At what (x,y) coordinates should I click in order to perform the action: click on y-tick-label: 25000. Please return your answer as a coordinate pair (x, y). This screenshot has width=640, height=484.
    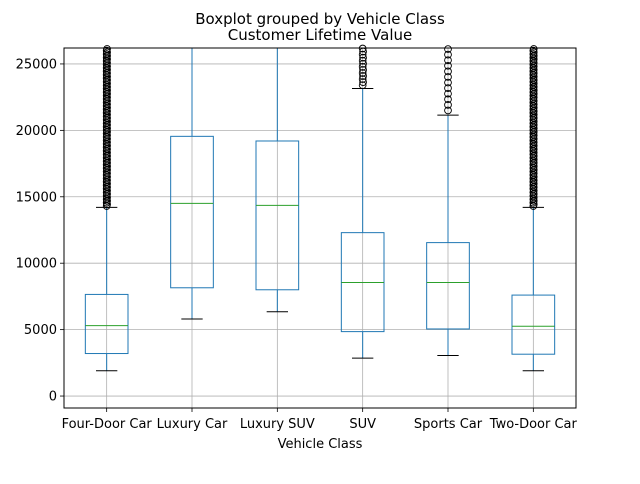
    Looking at the image, I should click on (36, 64).